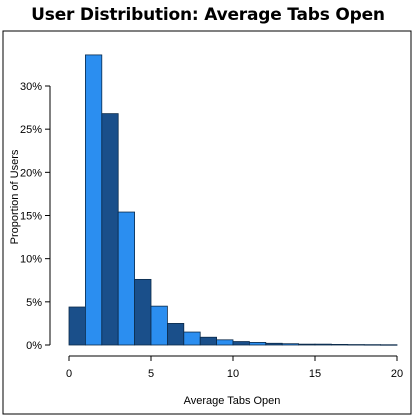 Image resolution: width=416 pixels, height=417 pixels. What do you see at coordinates (31, 173) in the screenshot?
I see `y-tick-label: 20%` at bounding box center [31, 173].